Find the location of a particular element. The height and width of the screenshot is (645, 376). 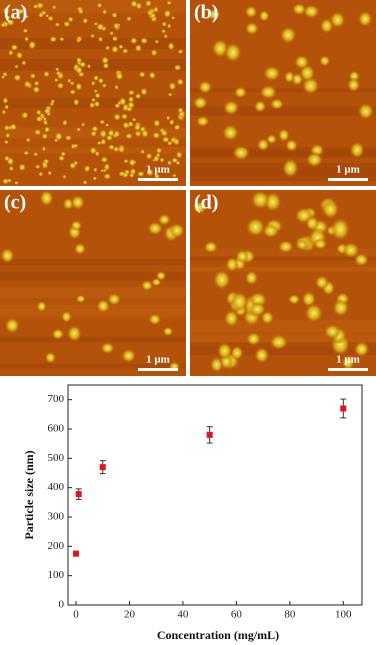

afm-image: (b) 1 μm is located at coordinates (283, 93).